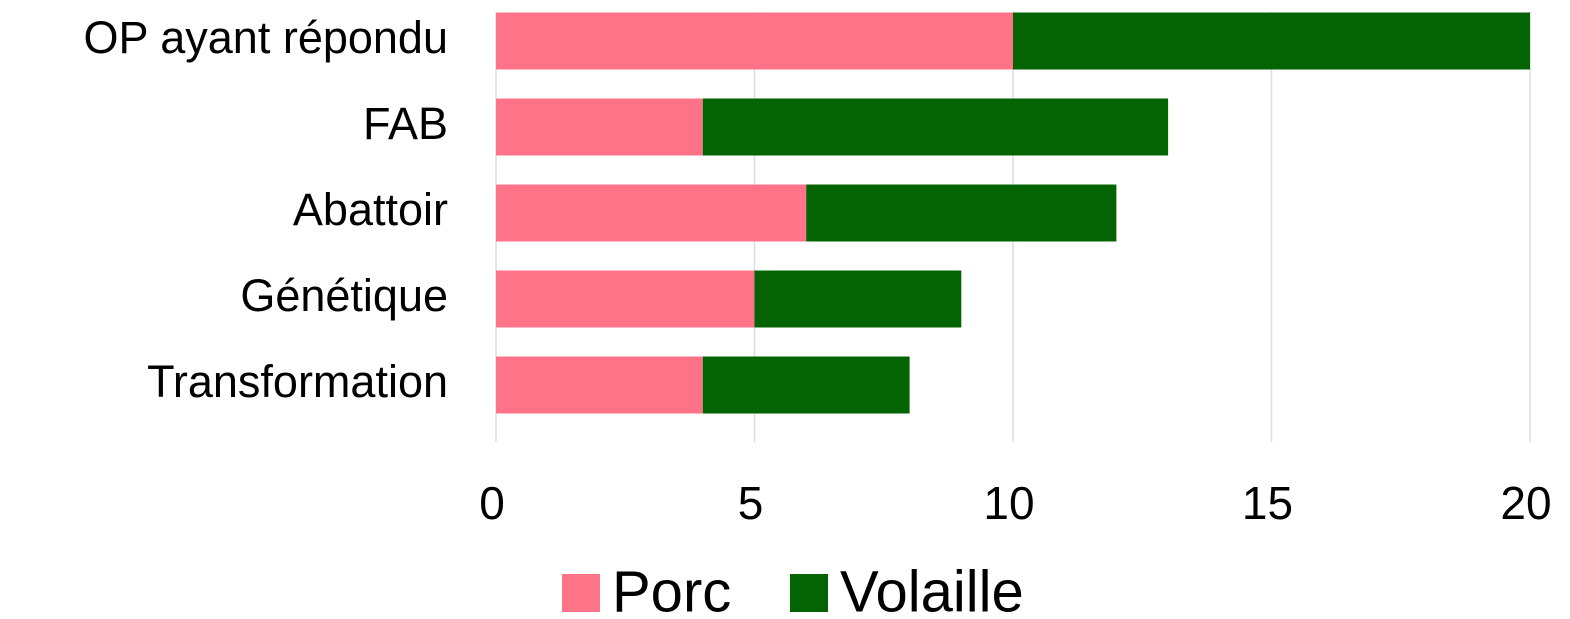 This screenshot has height=619, width=1570. Describe the element at coordinates (932, 589) in the screenshot. I see `legend-label: Volaille` at that location.